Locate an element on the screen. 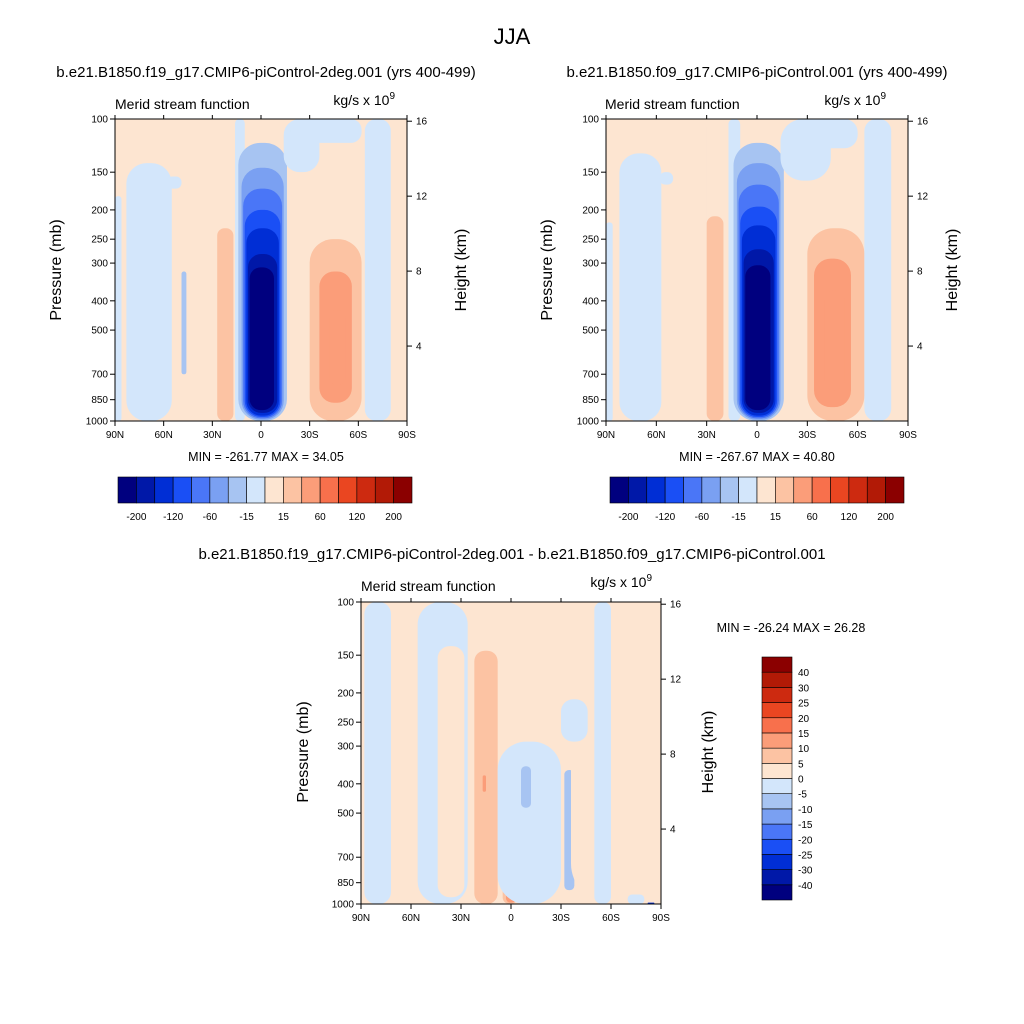 This screenshot has width=1024, height=1024. panel-f09-field is located at coordinates (757, 270).